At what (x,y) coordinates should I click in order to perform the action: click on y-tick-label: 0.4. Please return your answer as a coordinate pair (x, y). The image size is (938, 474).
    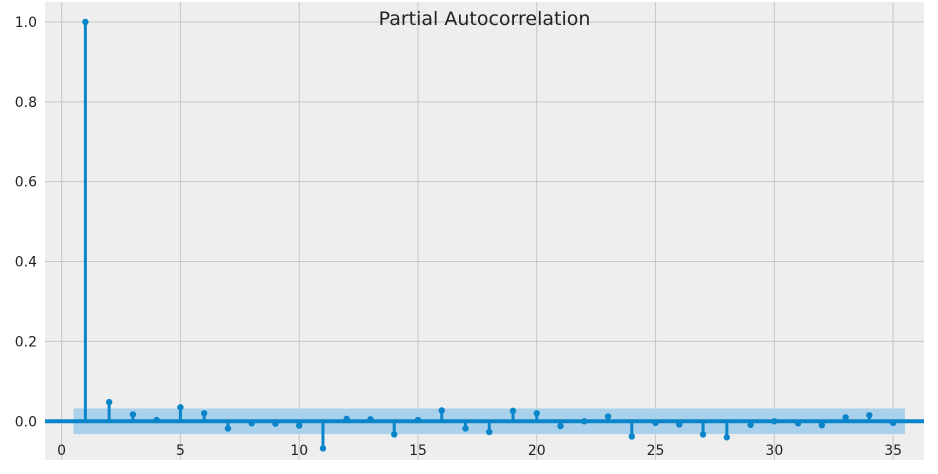
    Looking at the image, I should click on (26, 263).